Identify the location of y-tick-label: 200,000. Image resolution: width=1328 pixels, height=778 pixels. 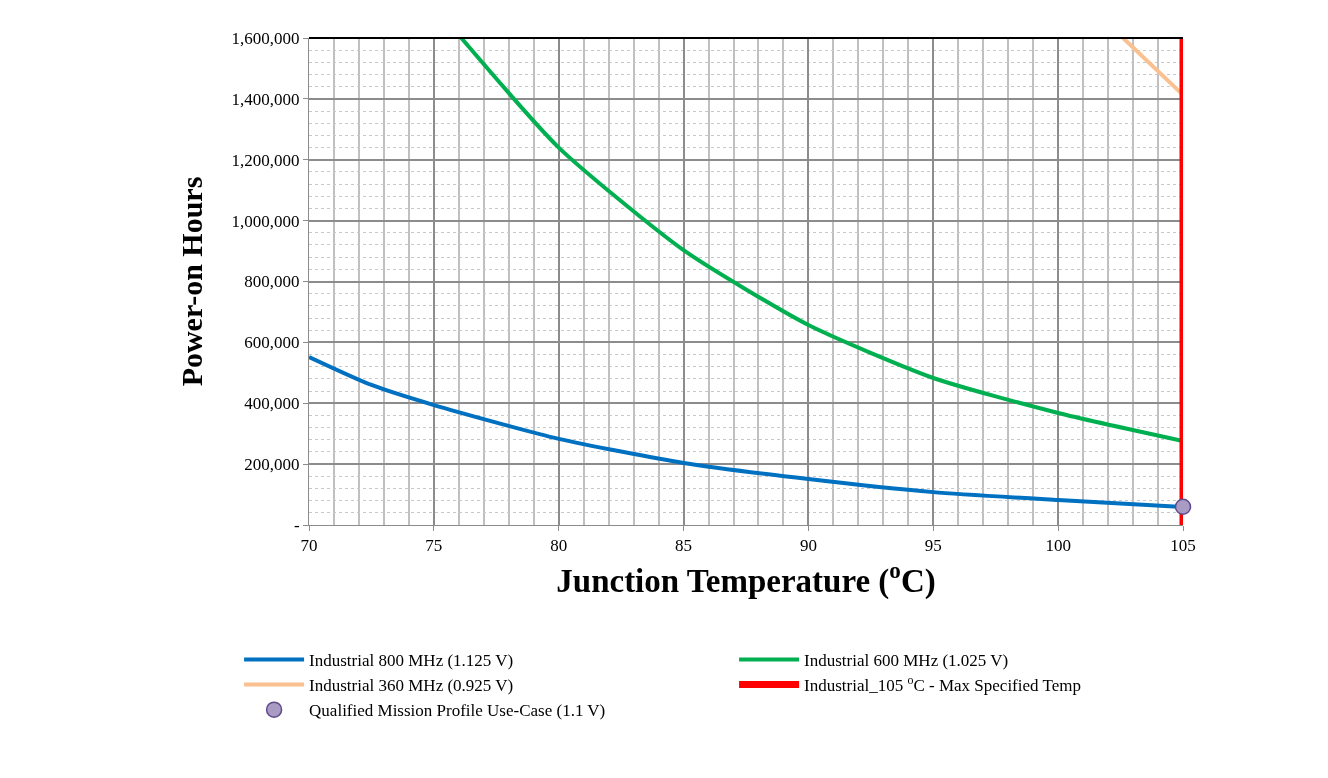
(272, 465).